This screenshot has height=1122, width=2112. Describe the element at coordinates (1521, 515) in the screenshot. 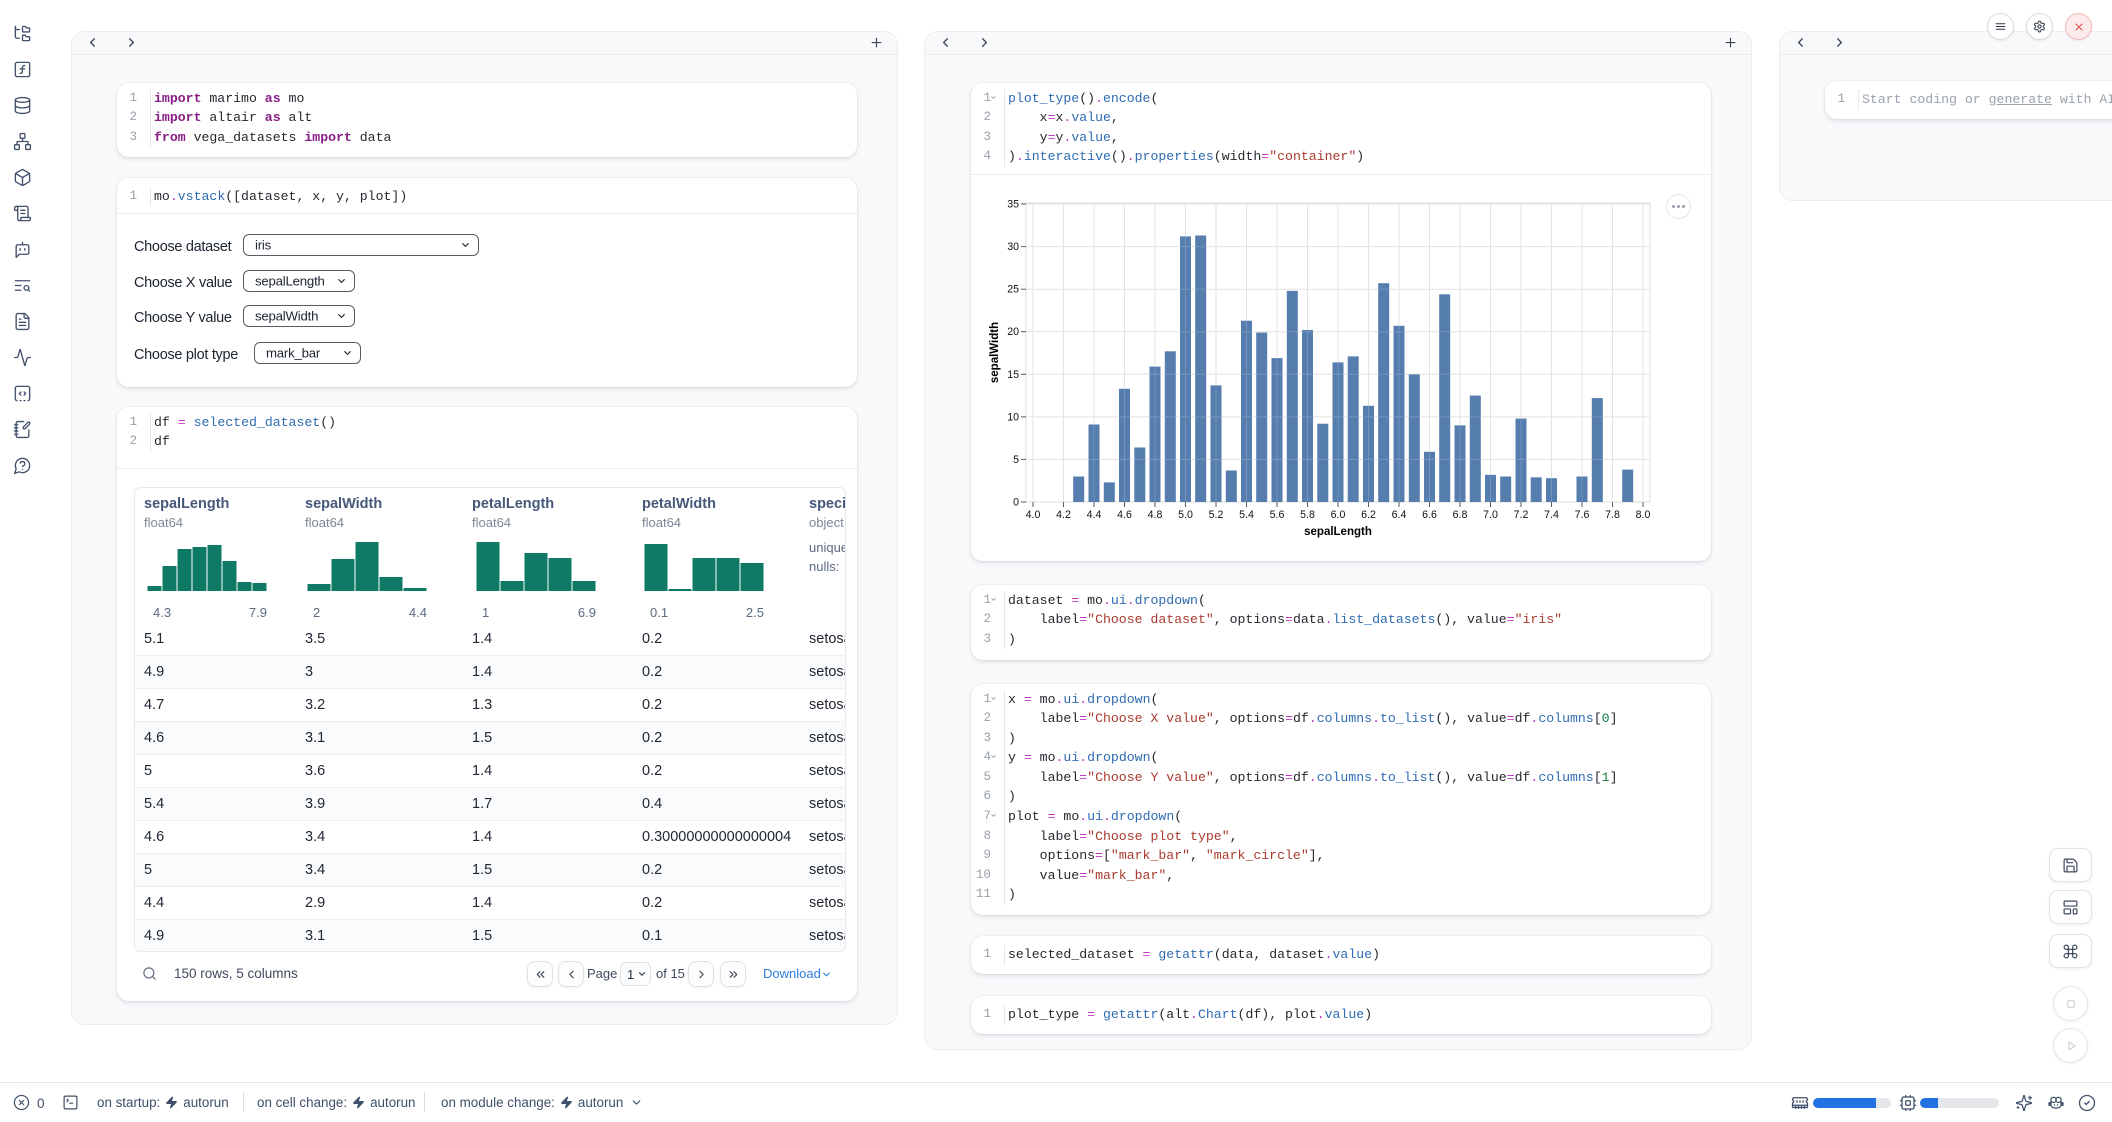

I see `svg-text: 7.2` at that location.